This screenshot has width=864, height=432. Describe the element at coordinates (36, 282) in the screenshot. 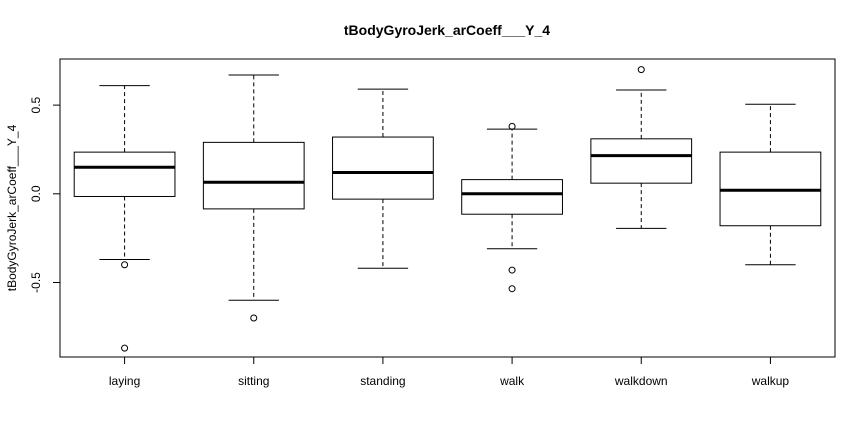

I see `y-tick-label: -0.5` at that location.